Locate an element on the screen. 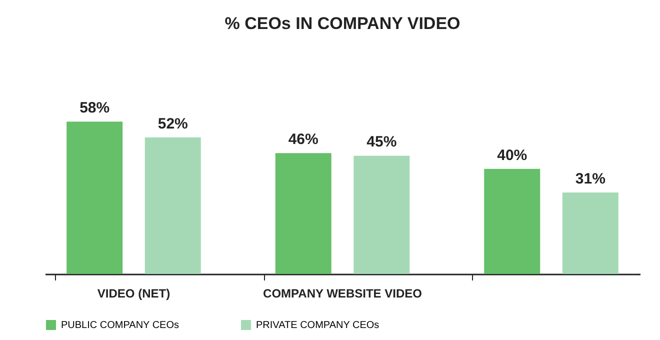 The height and width of the screenshot is (340, 660). x-tick-label: COMPANY WEBSITE VIDEO is located at coordinates (342, 293).